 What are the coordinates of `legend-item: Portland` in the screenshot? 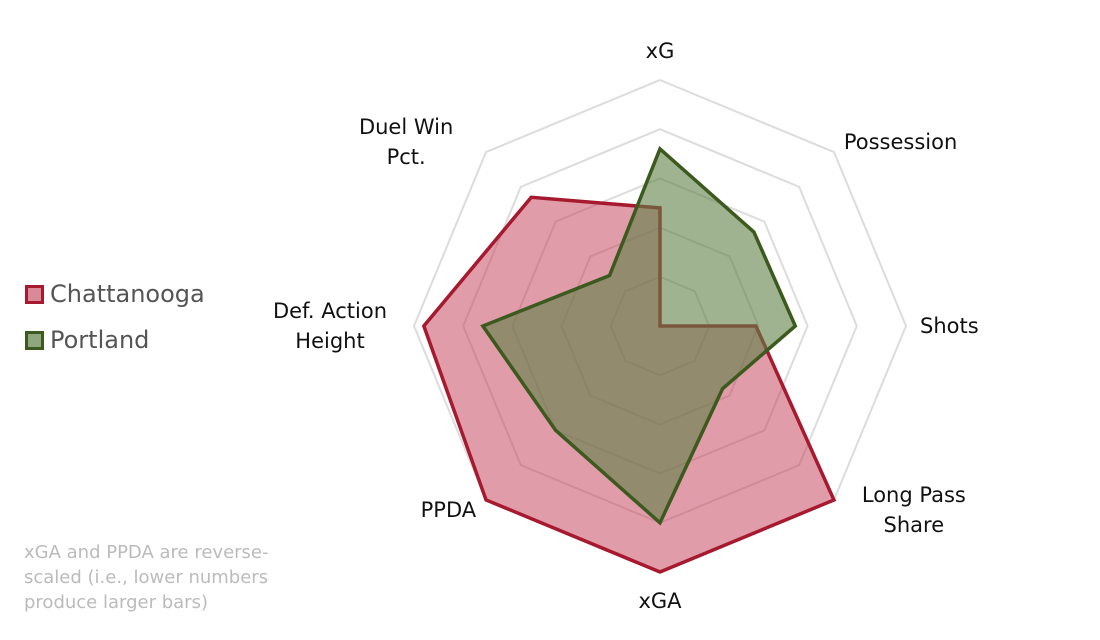 It's located at (87, 340).